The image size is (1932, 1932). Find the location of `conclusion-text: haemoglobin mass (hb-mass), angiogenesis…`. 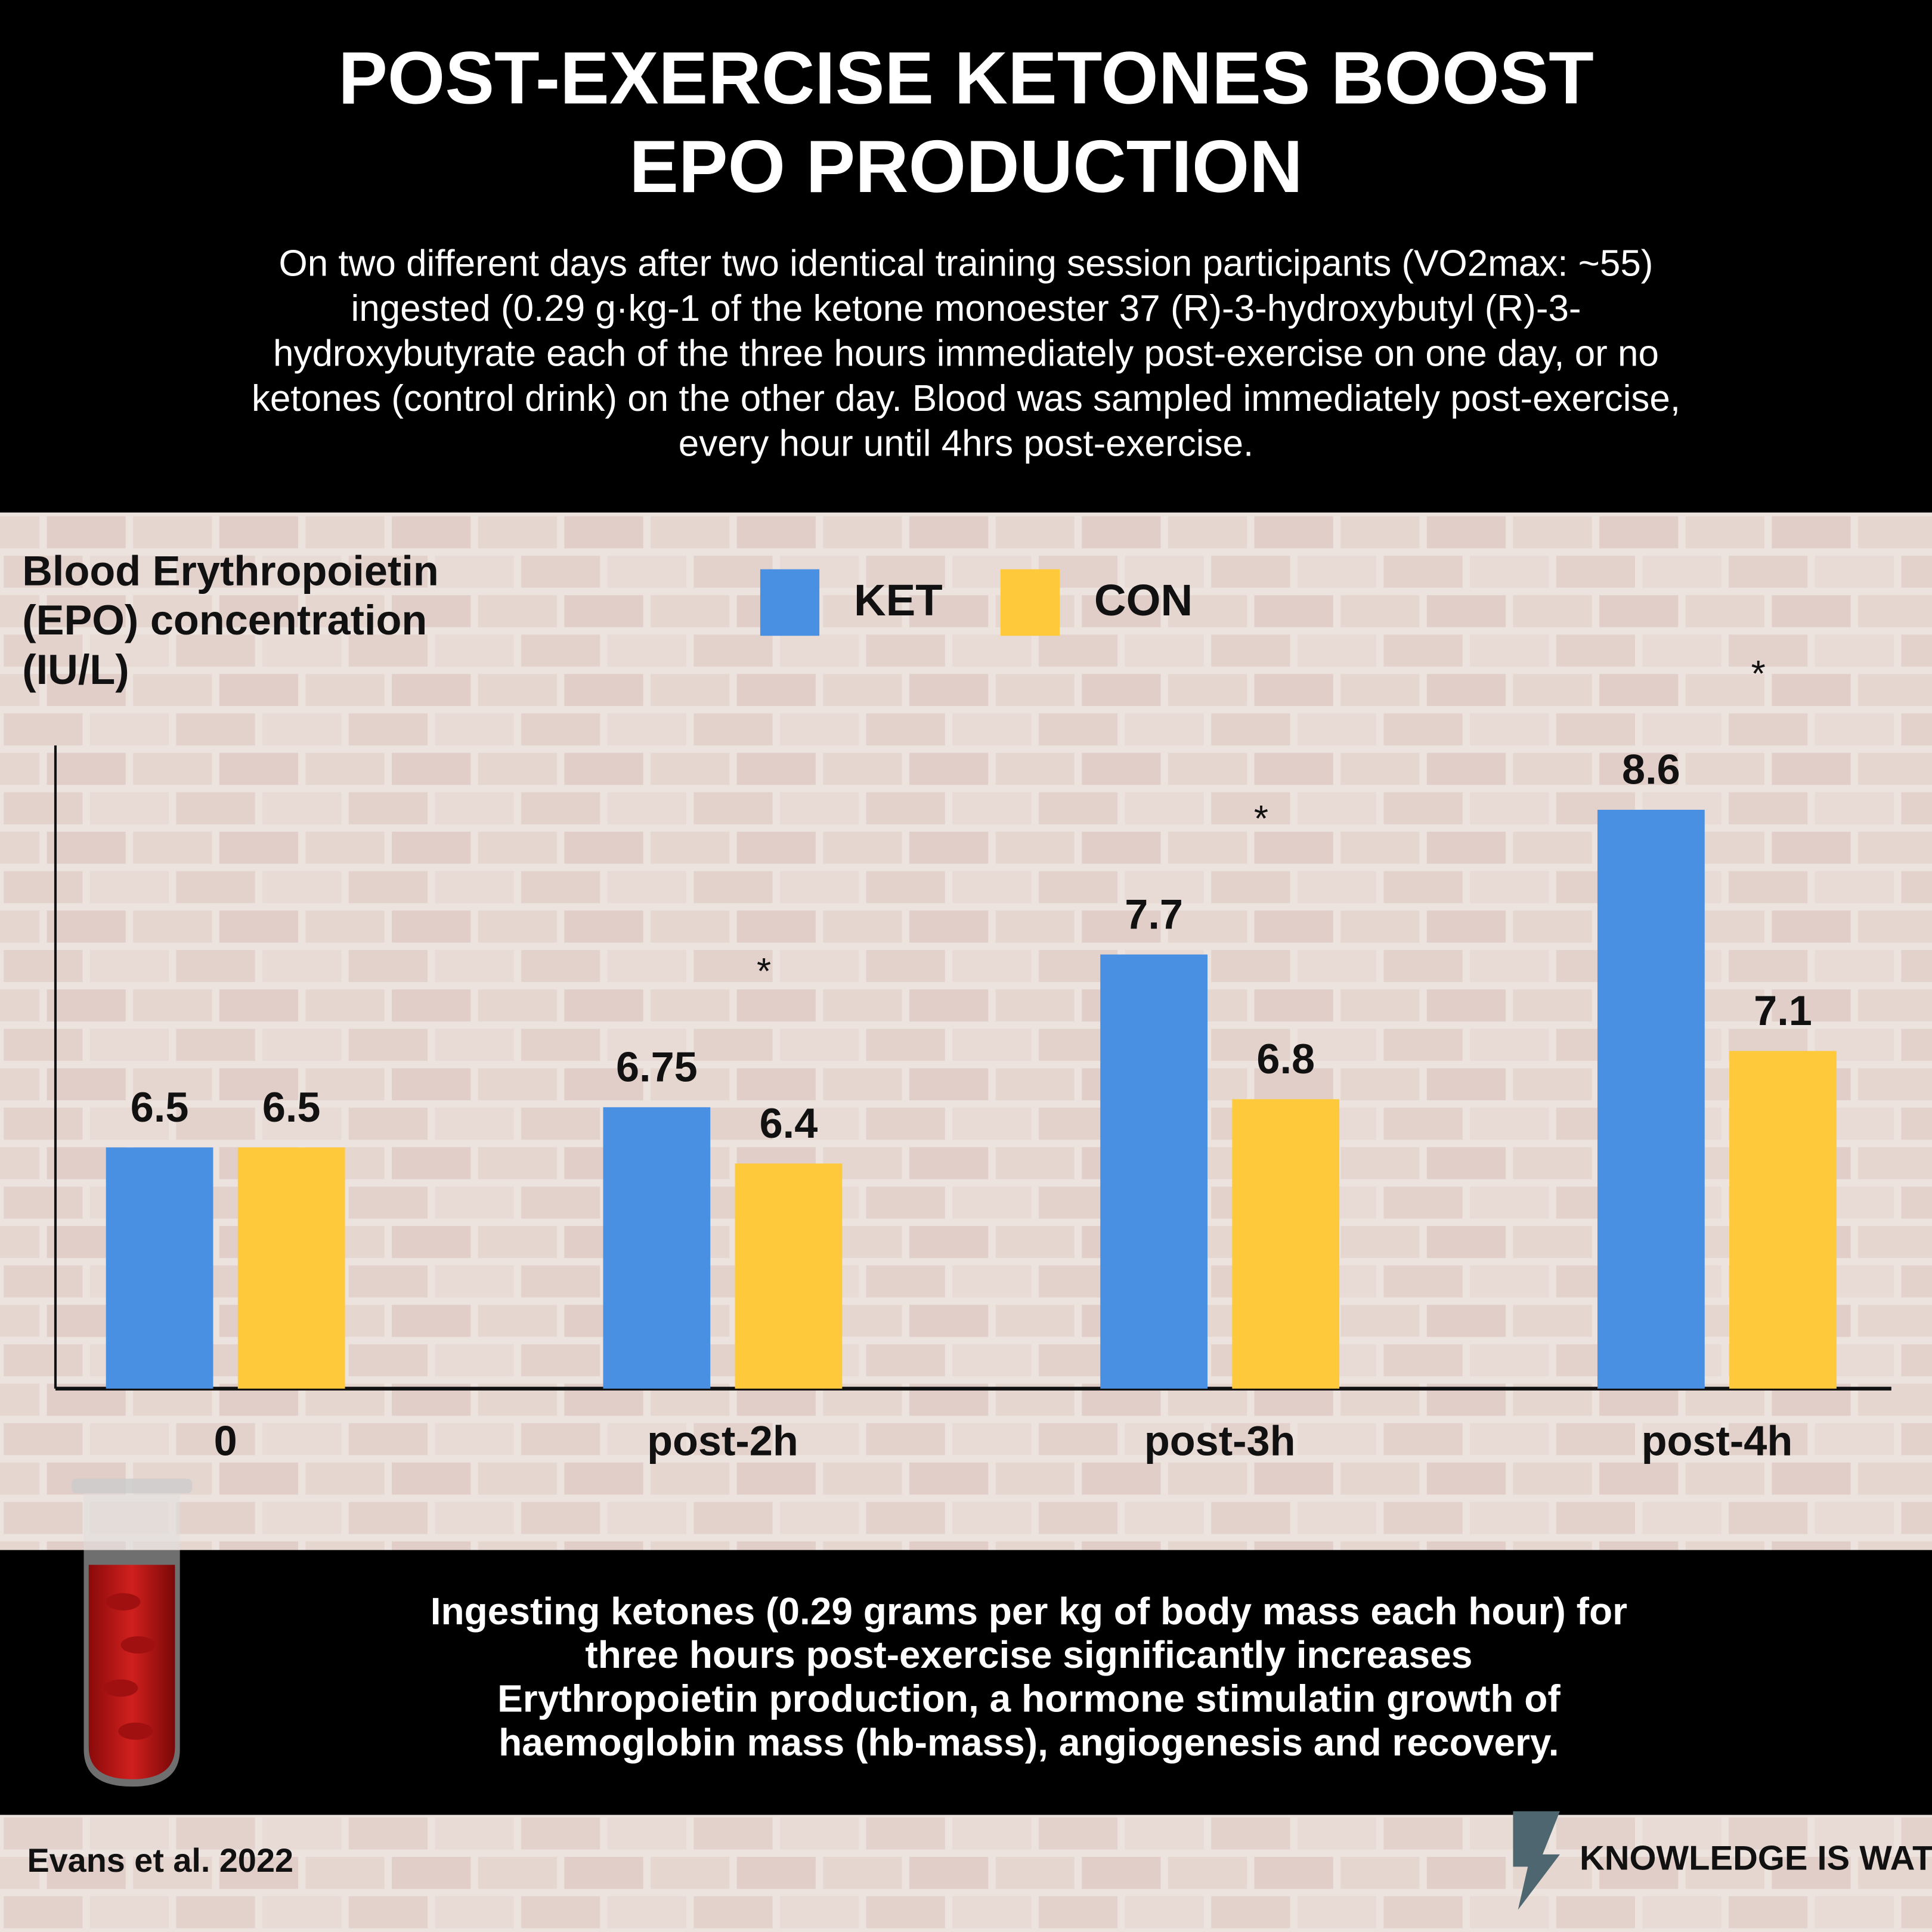

conclusion-text: haemoglobin mass (hb-mass), angiogenesis… is located at coordinates (1029, 1743).